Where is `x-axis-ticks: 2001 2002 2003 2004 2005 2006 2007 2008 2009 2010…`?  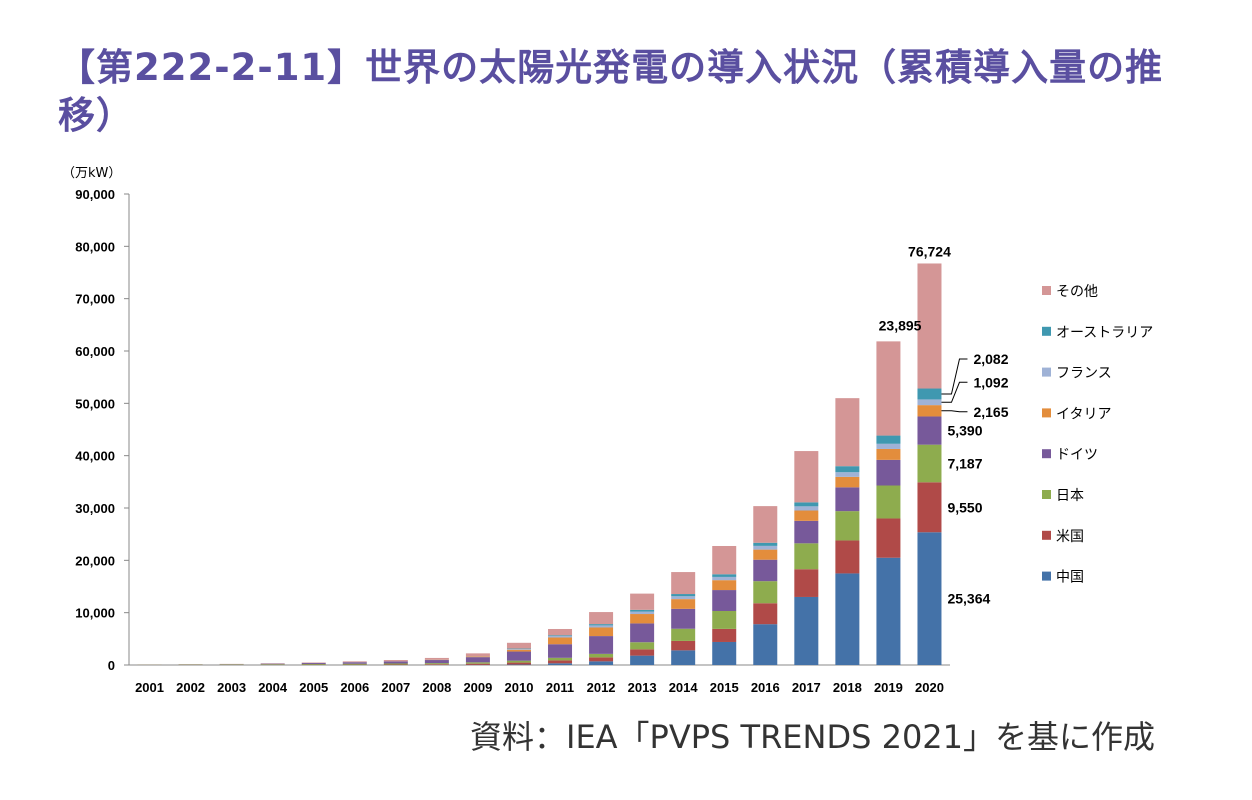
x-axis-ticks: 2001 2002 2003 2004 2005 2006 2007 2008 2009 2010… is located at coordinates (539, 687).